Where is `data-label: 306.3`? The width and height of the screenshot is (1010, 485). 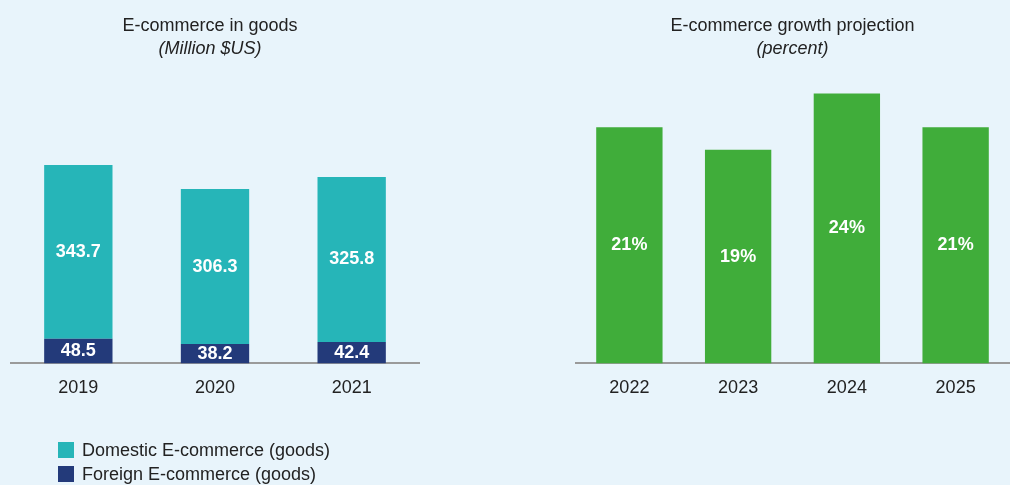 data-label: 306.3 is located at coordinates (215, 265).